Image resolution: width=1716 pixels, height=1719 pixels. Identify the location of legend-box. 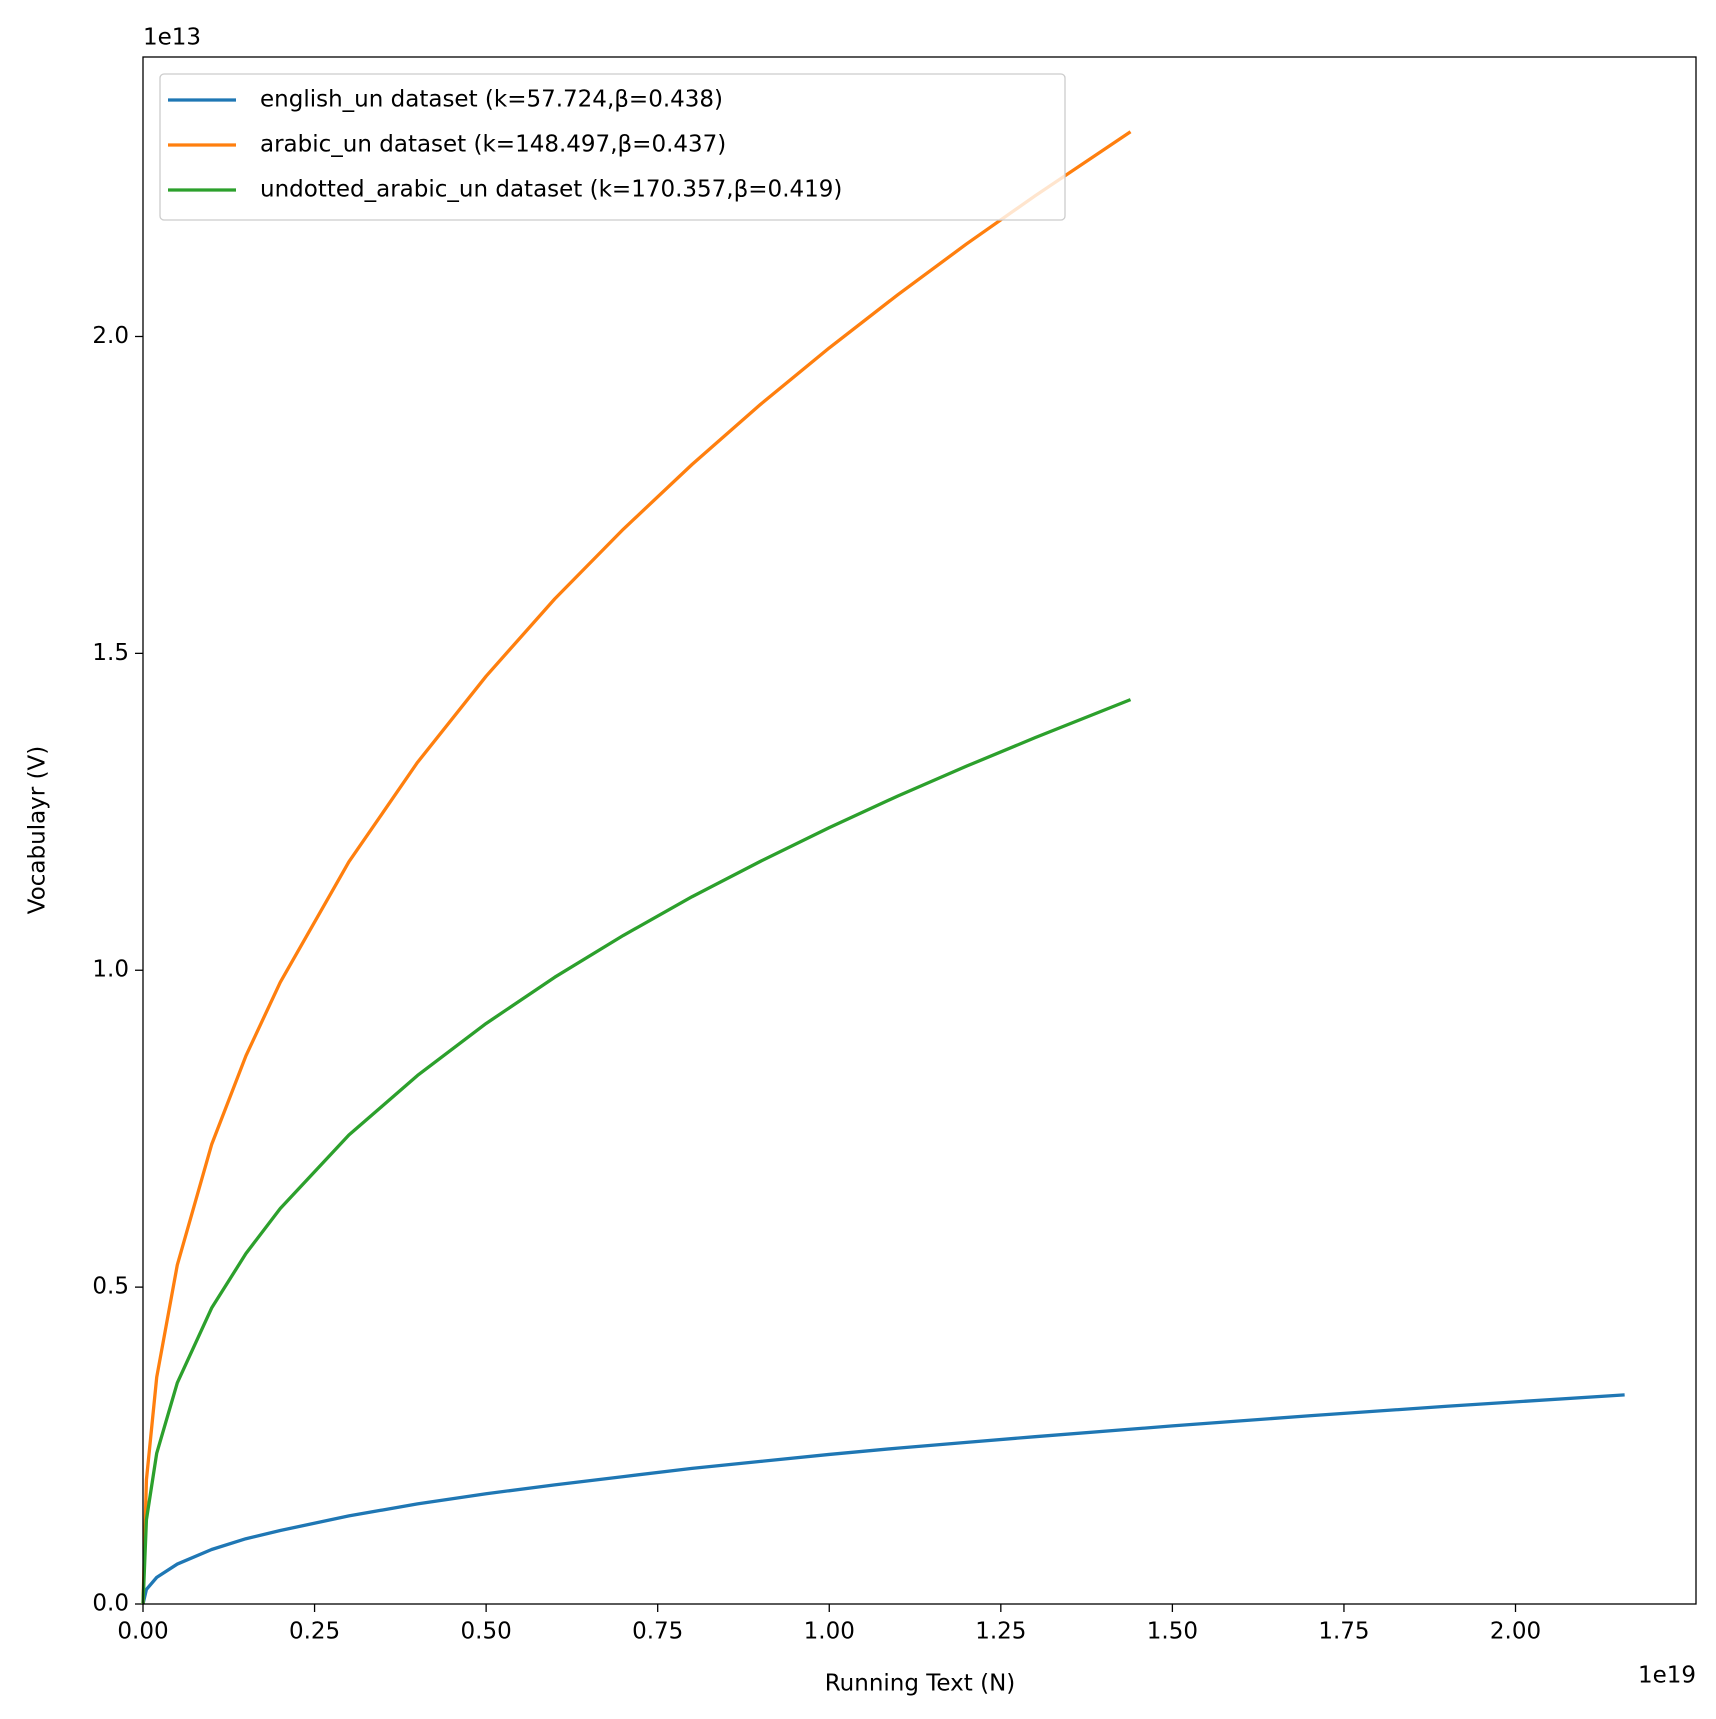
(612, 147).